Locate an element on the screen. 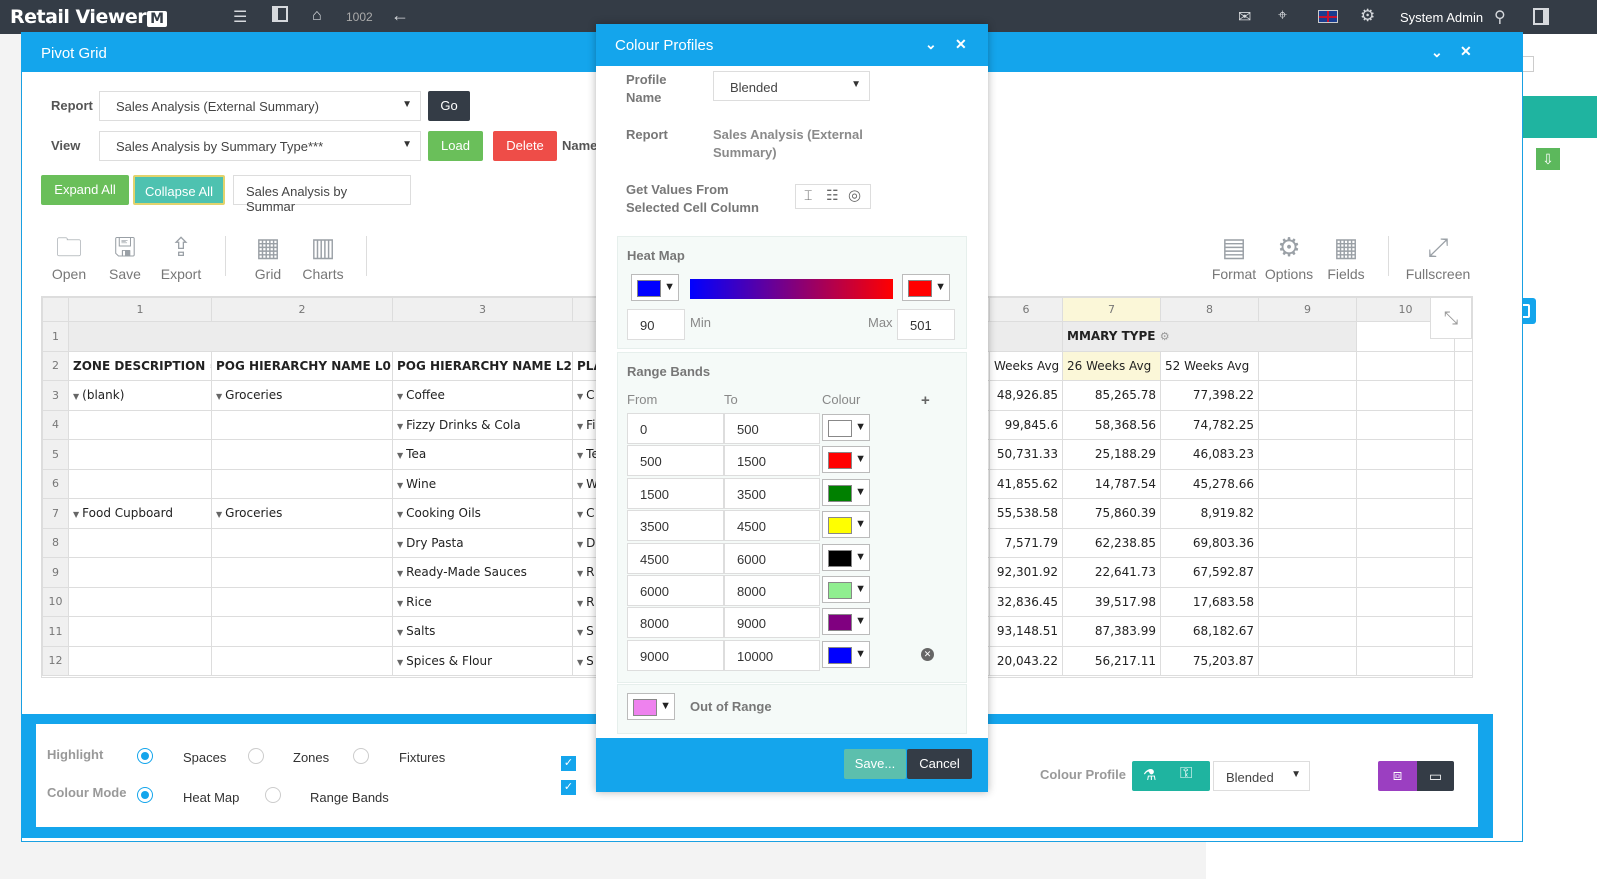  target-icon: ◎ is located at coordinates (855, 195).